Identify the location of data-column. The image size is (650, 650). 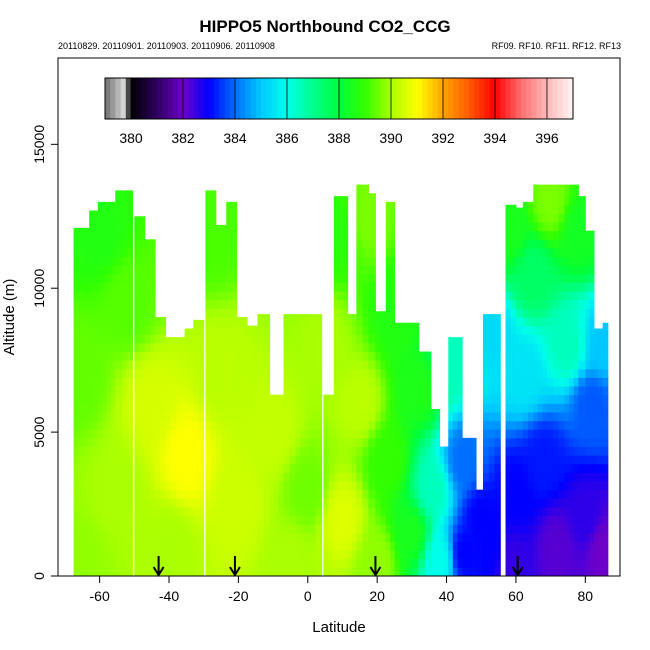
(150, 408).